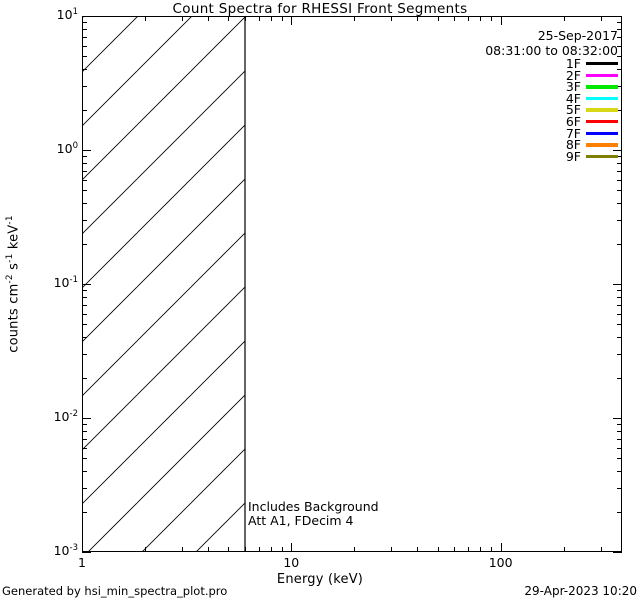  What do you see at coordinates (13, 284) in the screenshot?
I see `y-axis-label: counts cm-2 s-1 keV-1` at bounding box center [13, 284].